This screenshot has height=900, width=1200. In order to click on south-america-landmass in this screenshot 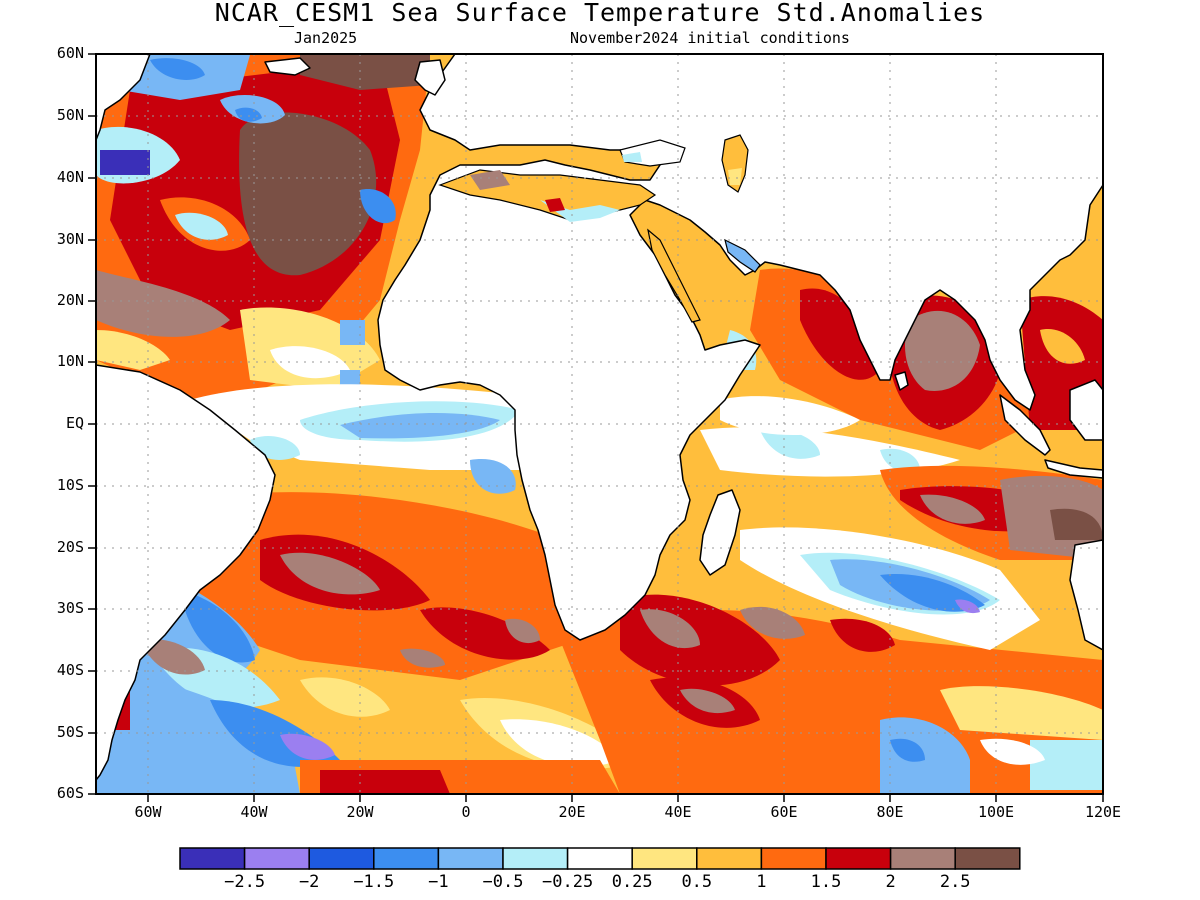, I will do `click(186, 572)`.